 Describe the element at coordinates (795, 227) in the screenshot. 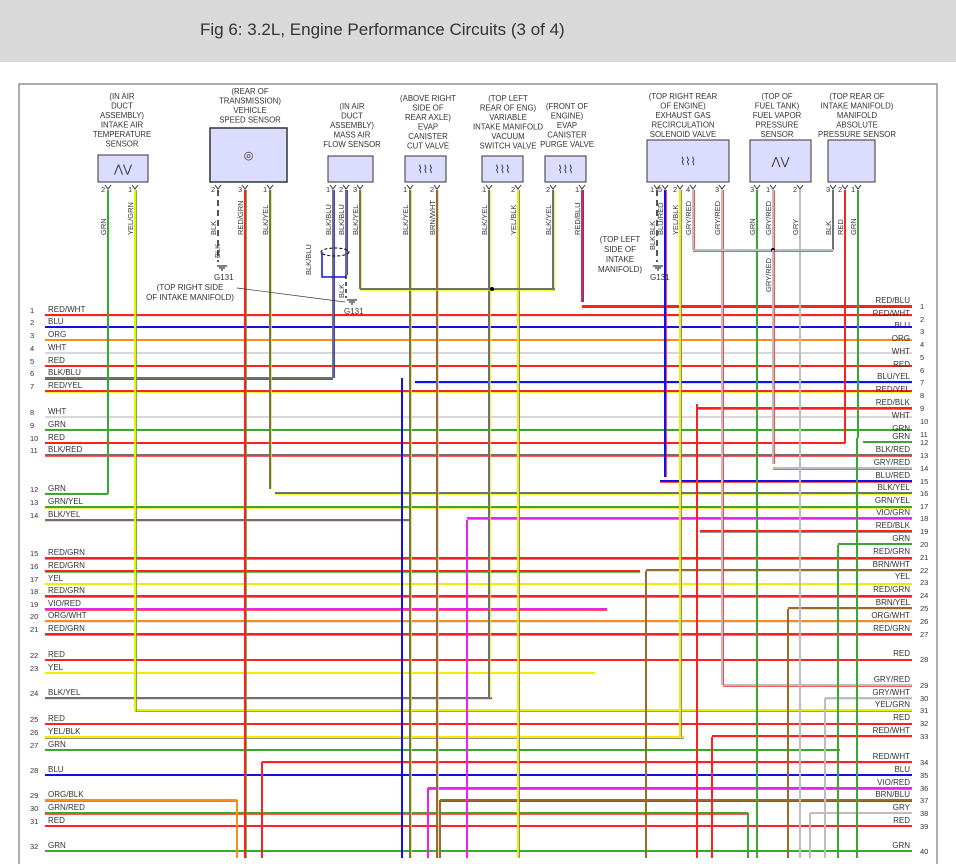

I see `component-wire-label: GRY` at that location.